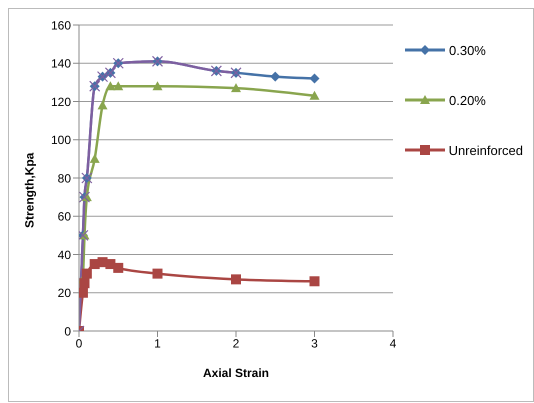  Describe the element at coordinates (65, 217) in the screenshot. I see `y-tick-label: 60` at that location.